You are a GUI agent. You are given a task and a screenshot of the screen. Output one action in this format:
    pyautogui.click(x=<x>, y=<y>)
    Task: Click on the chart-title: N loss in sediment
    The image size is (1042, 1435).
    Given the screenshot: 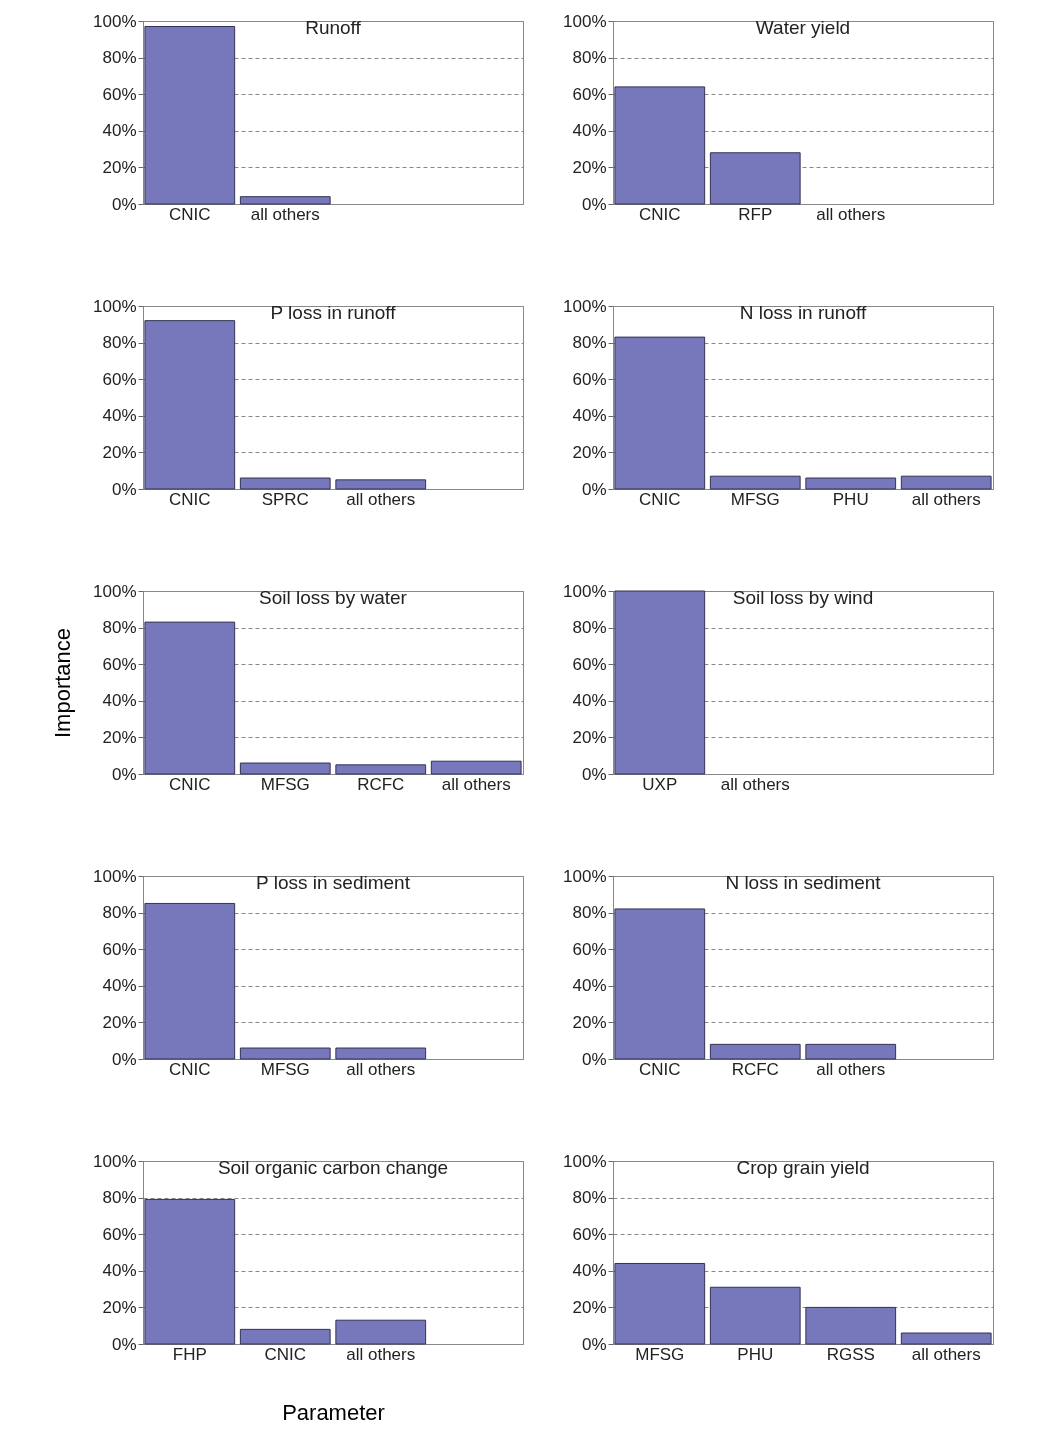 What is the action you would take?
    pyautogui.click(x=803, y=882)
    